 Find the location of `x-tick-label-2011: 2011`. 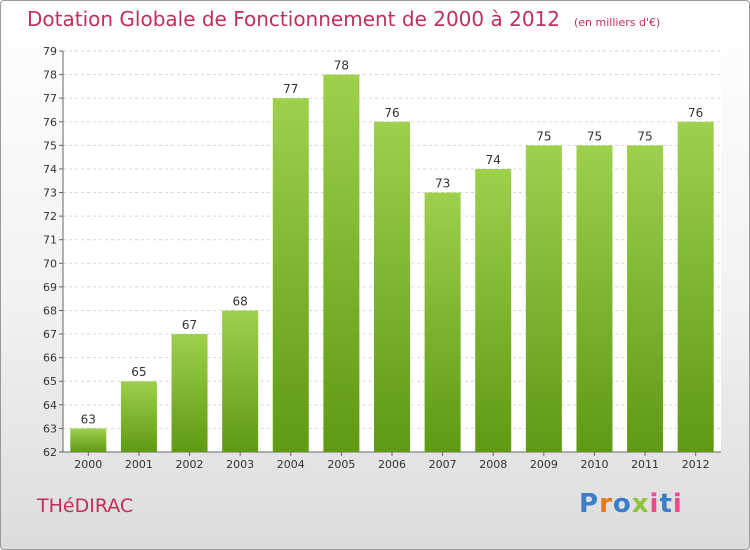

x-tick-label-2011: 2011 is located at coordinates (645, 464).